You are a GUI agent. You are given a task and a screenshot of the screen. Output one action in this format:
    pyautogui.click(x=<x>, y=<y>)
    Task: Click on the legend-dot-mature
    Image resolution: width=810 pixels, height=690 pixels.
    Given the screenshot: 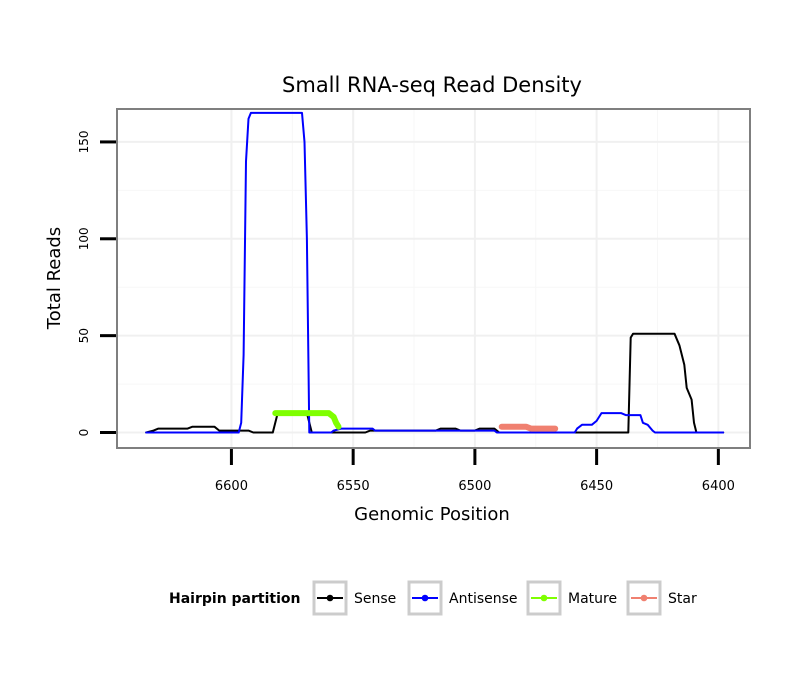 What is the action you would take?
    pyautogui.click(x=544, y=598)
    